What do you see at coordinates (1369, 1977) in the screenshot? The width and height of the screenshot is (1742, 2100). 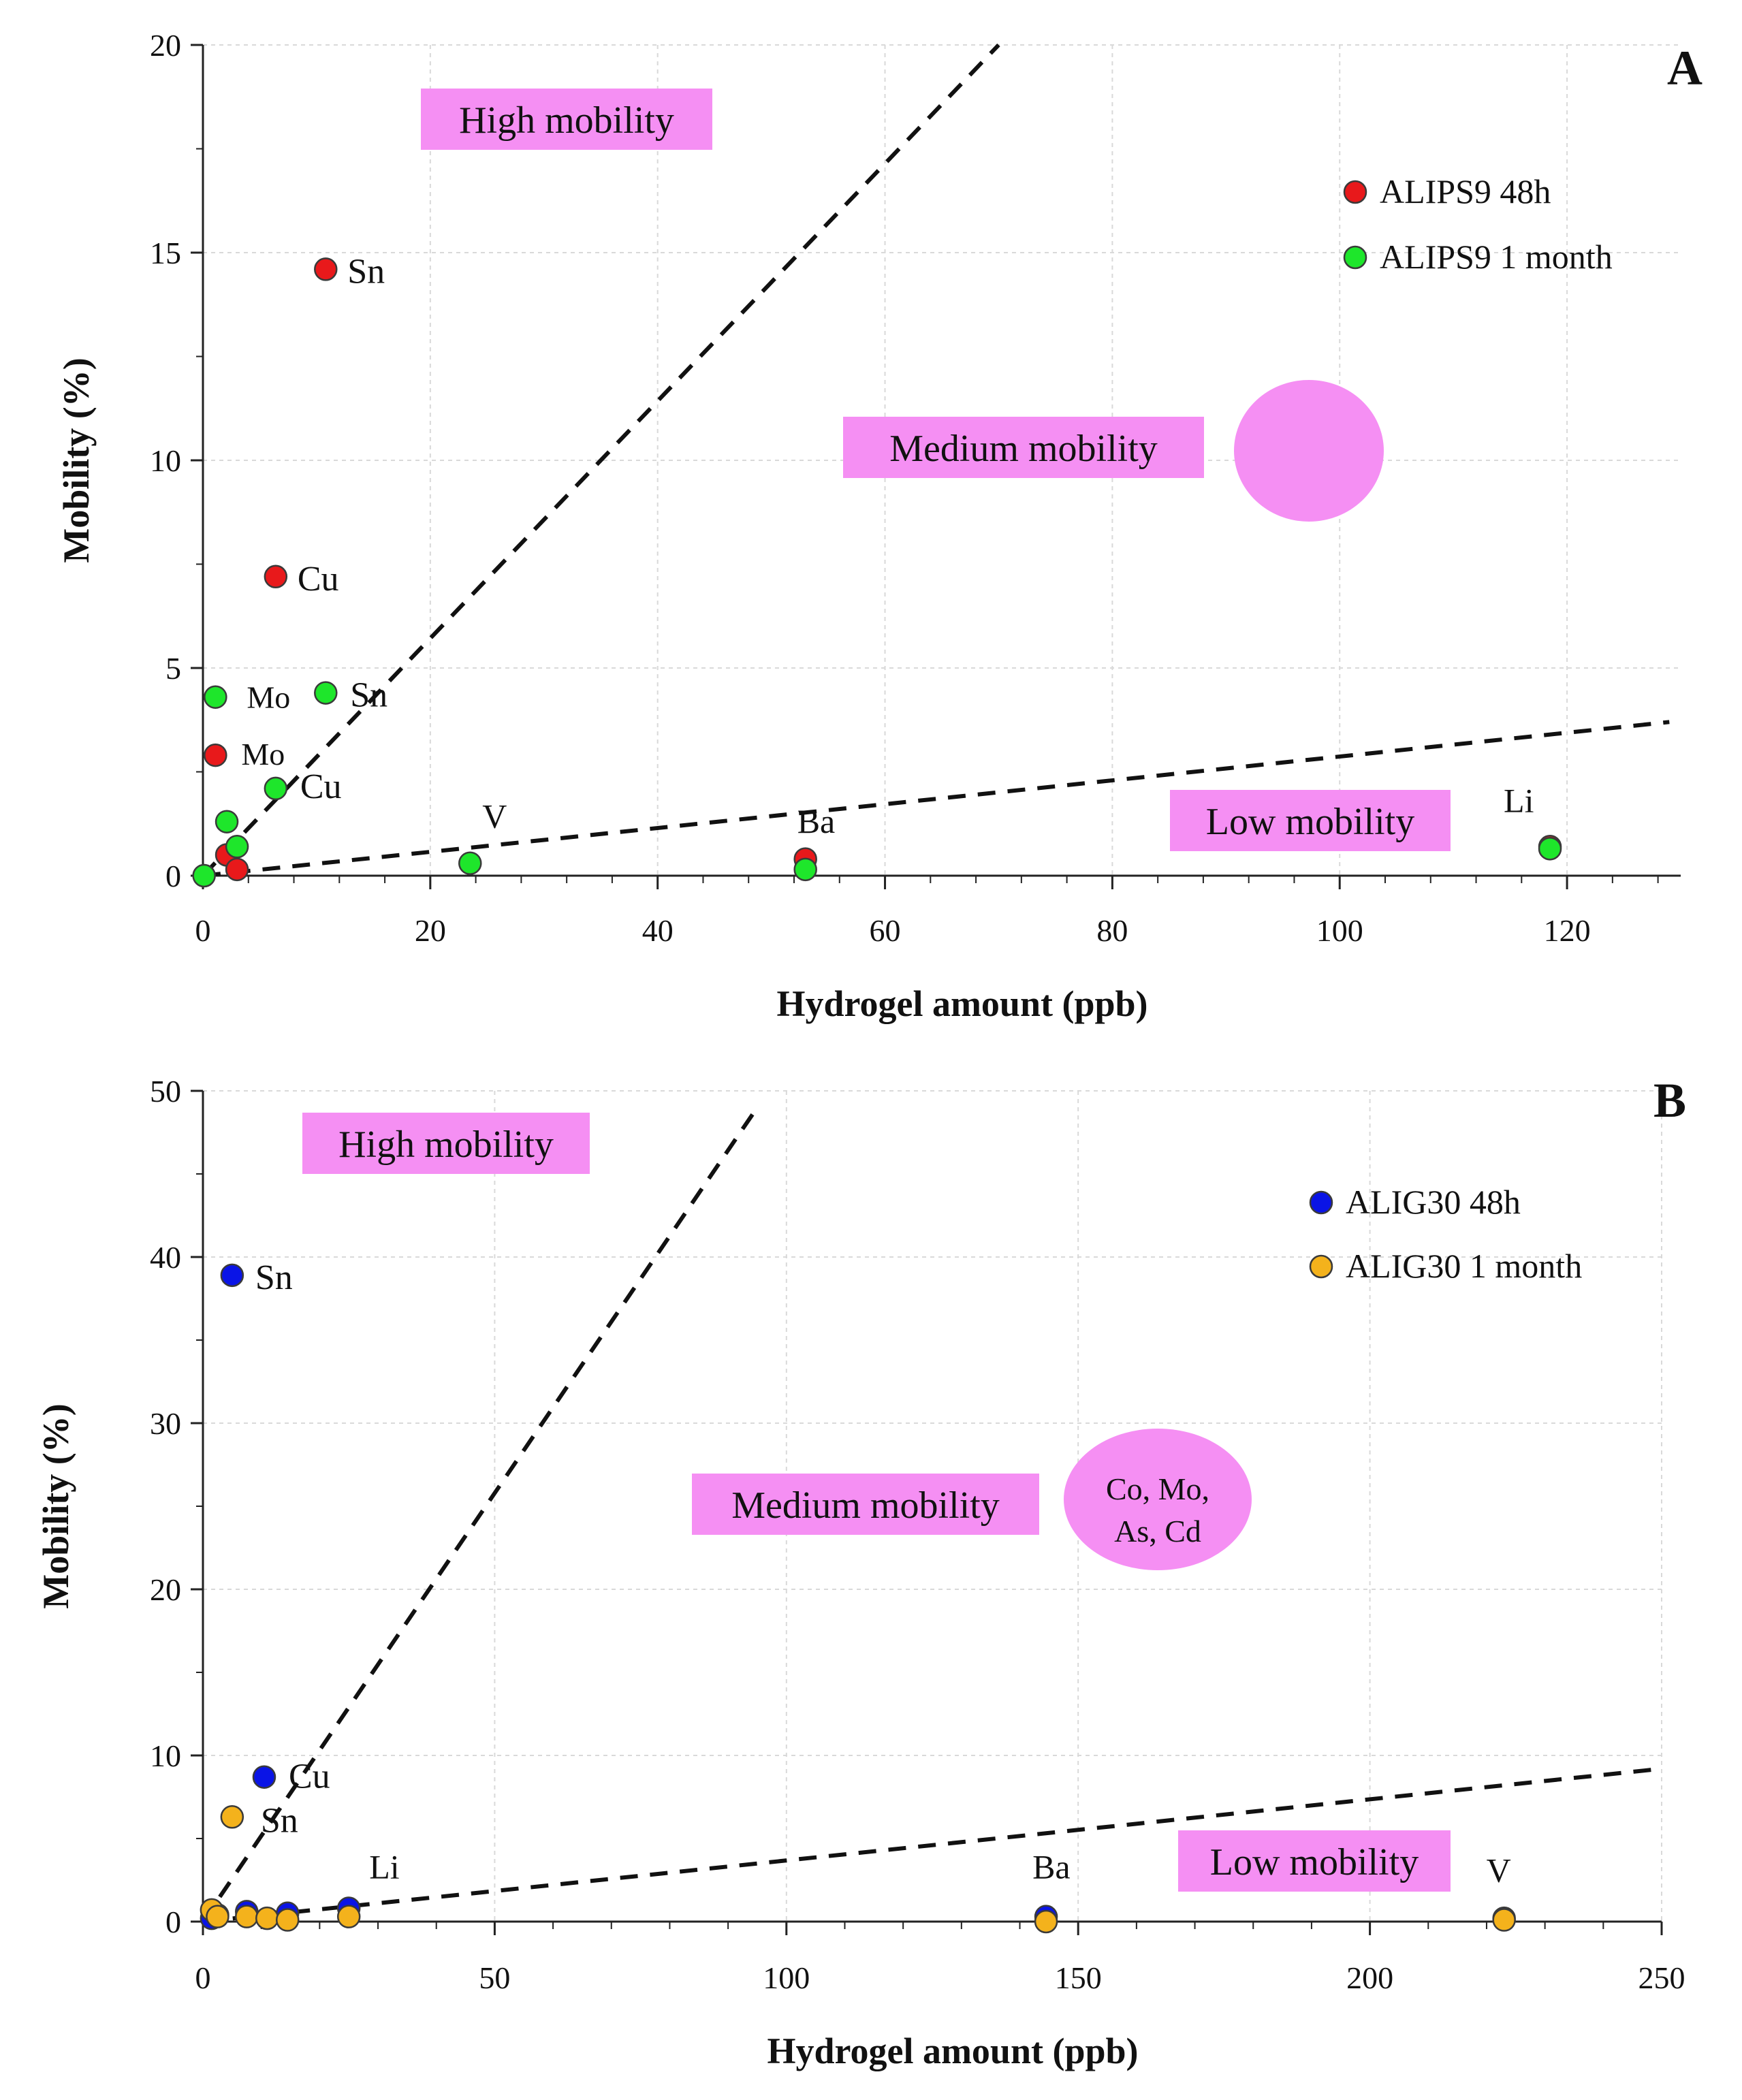 I see `x-tick-label: 200` at bounding box center [1369, 1977].